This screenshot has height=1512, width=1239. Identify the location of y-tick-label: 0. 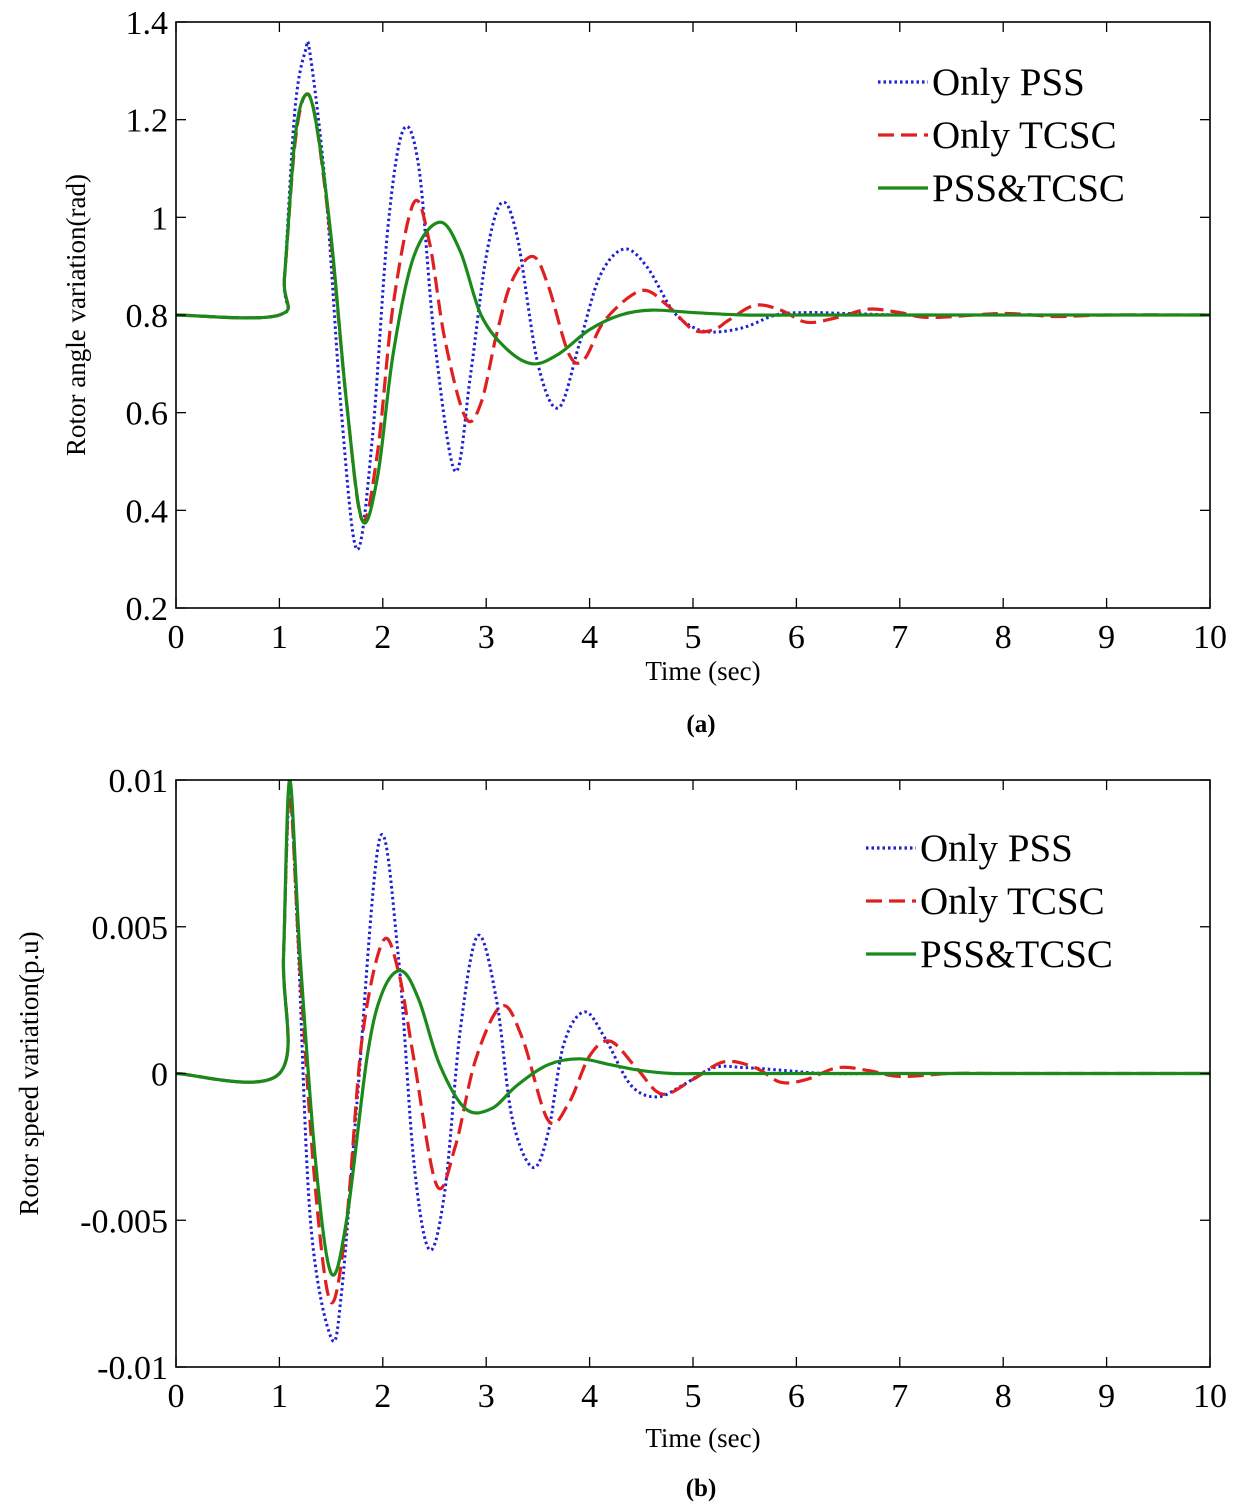
(159, 1075).